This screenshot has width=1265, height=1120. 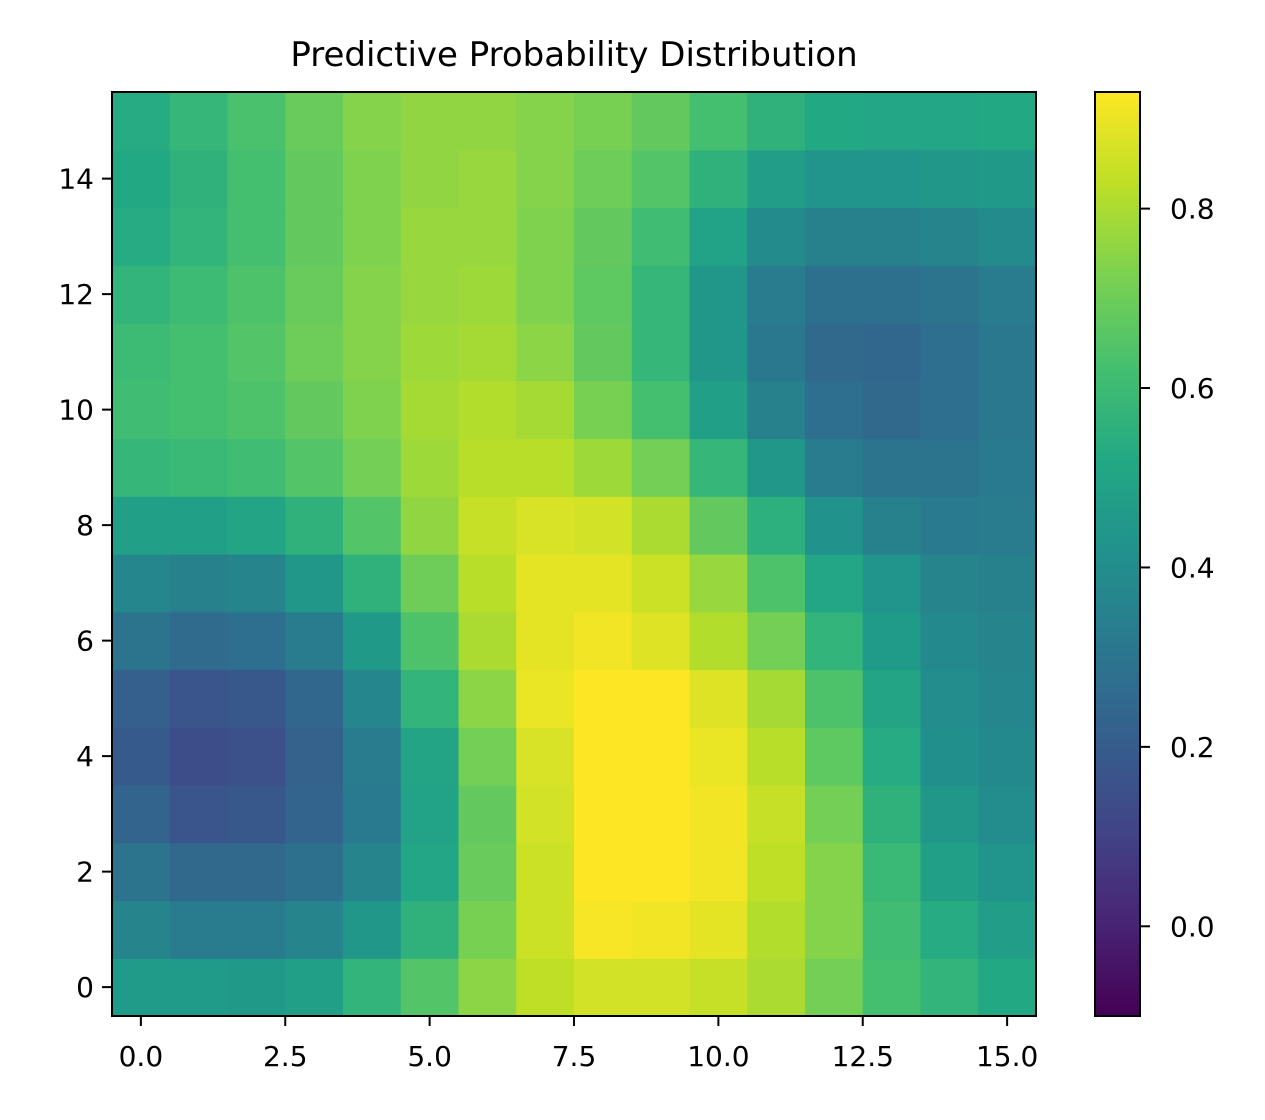 What do you see at coordinates (76, 410) in the screenshot?
I see `y-tick-label: 10` at bounding box center [76, 410].